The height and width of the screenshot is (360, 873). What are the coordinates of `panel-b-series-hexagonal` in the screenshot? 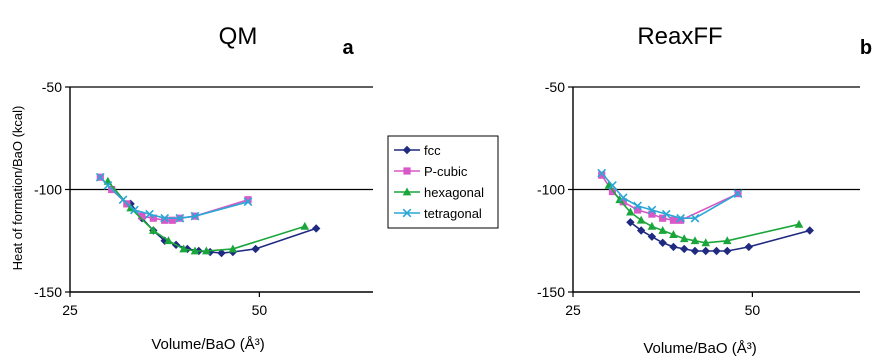 It's located at (704, 213).